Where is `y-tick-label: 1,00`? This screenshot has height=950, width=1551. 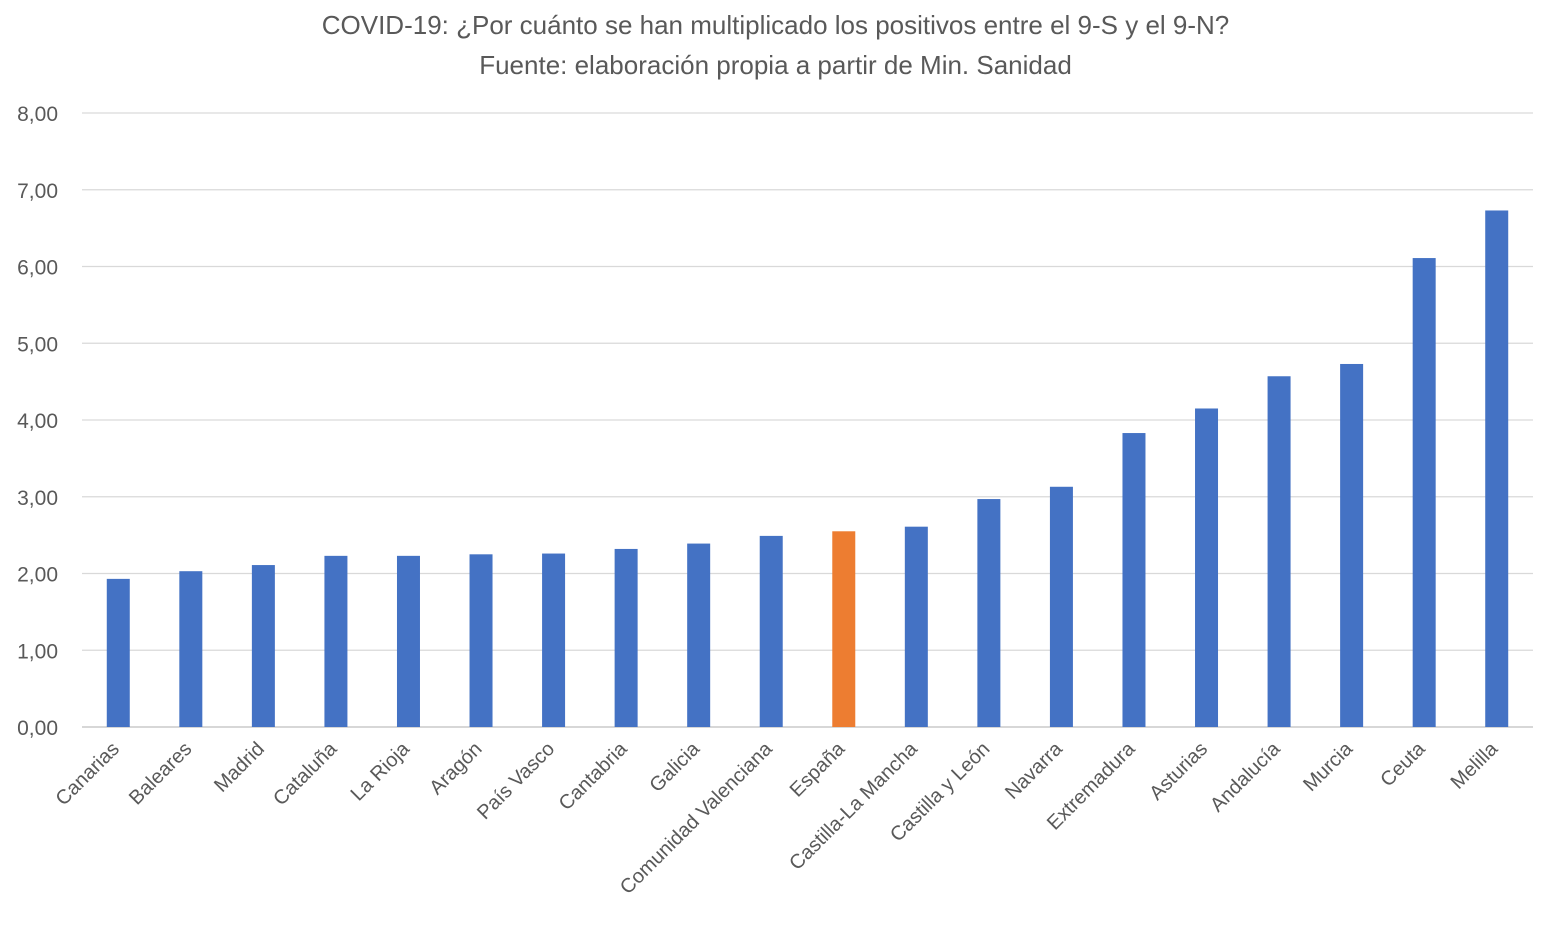
y-tick-label: 1,00 is located at coordinates (37, 651).